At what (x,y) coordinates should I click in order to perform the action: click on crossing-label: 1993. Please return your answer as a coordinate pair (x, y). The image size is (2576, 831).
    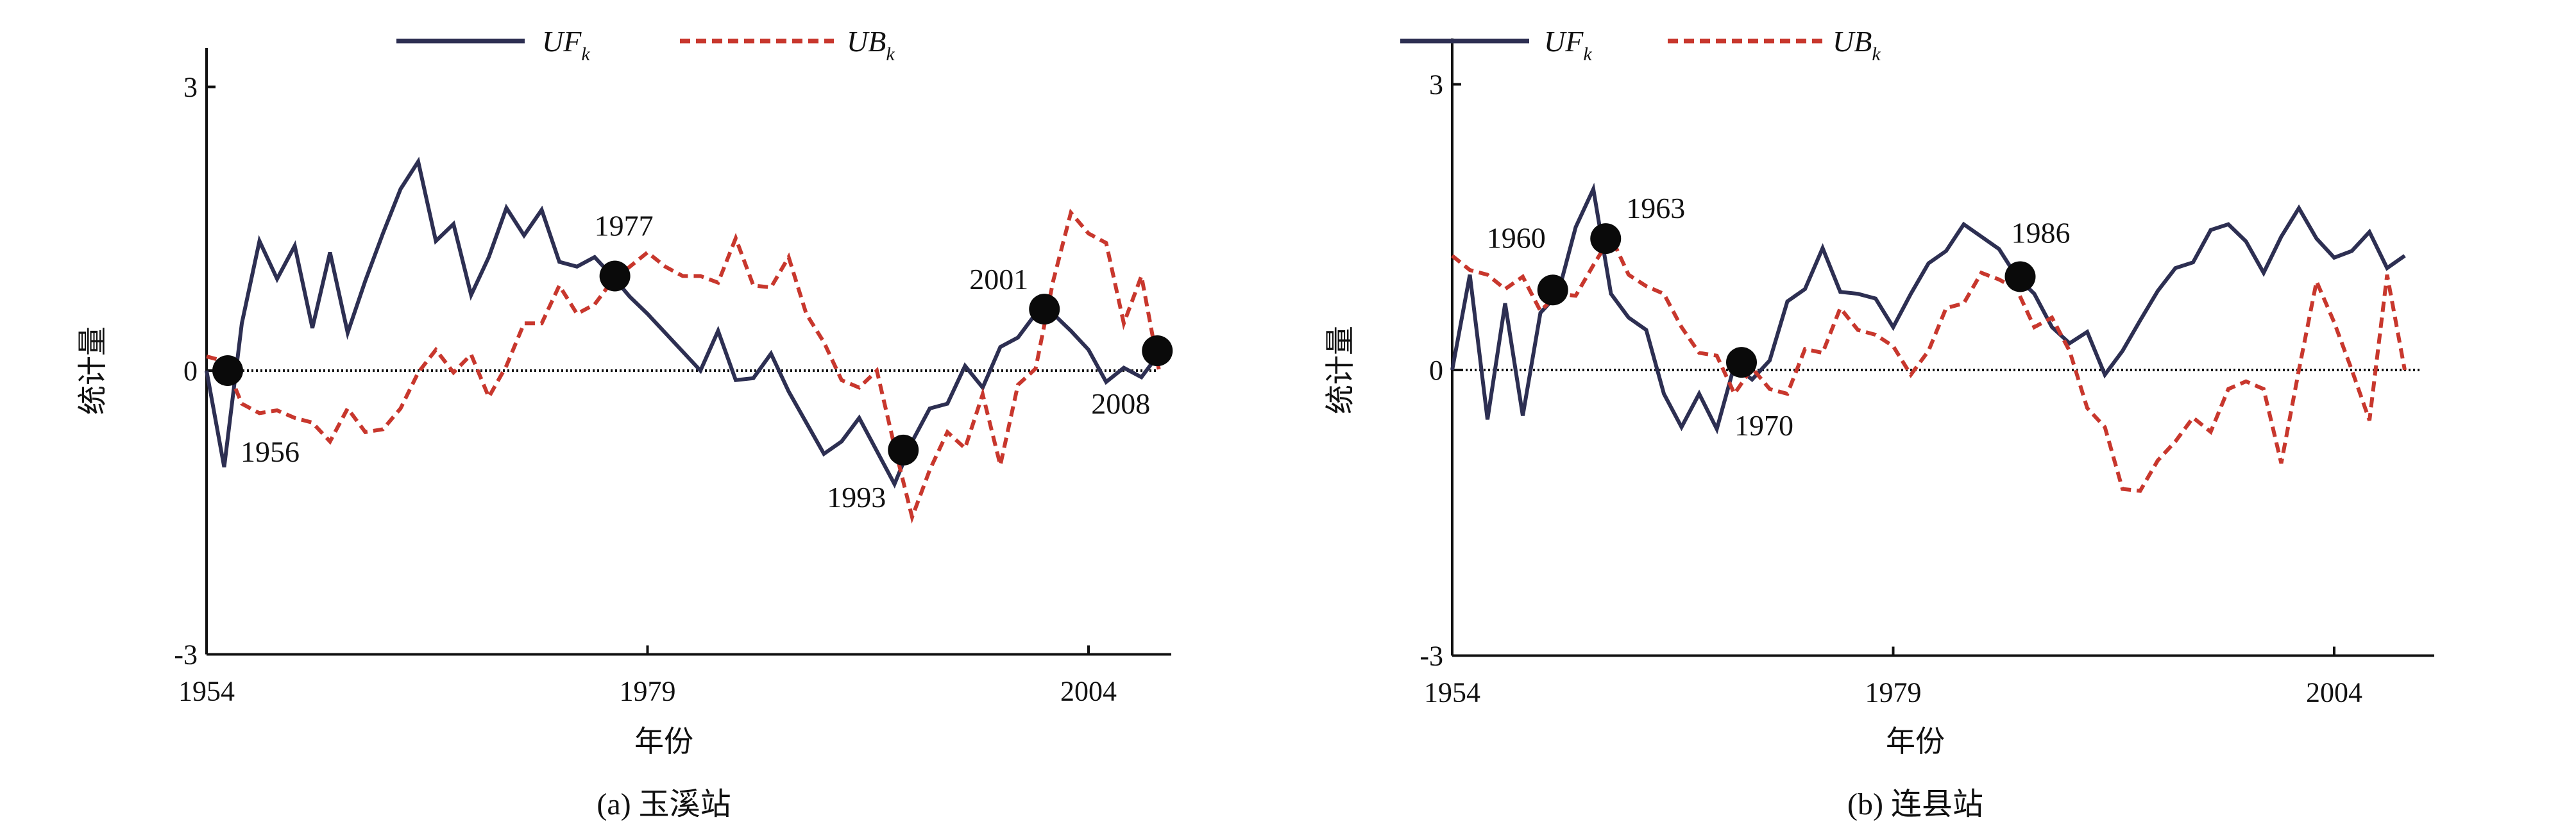
    Looking at the image, I should click on (856, 497).